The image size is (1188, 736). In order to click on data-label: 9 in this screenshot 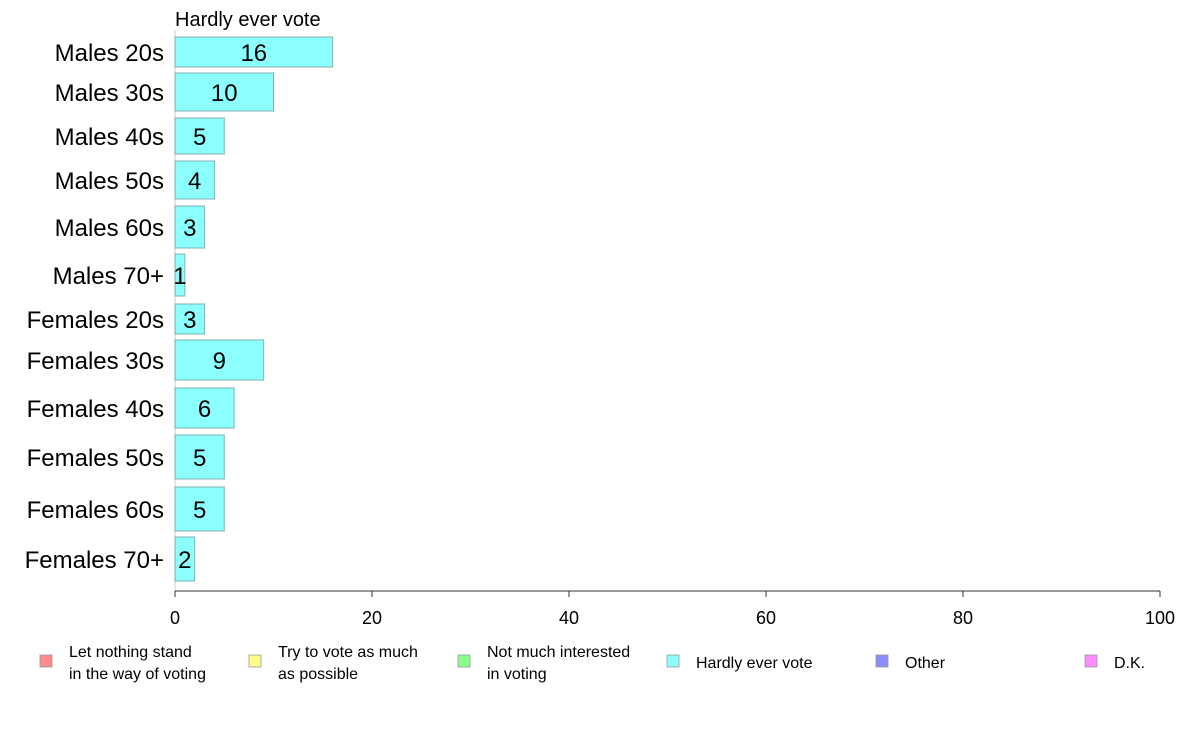, I will do `click(219, 361)`.